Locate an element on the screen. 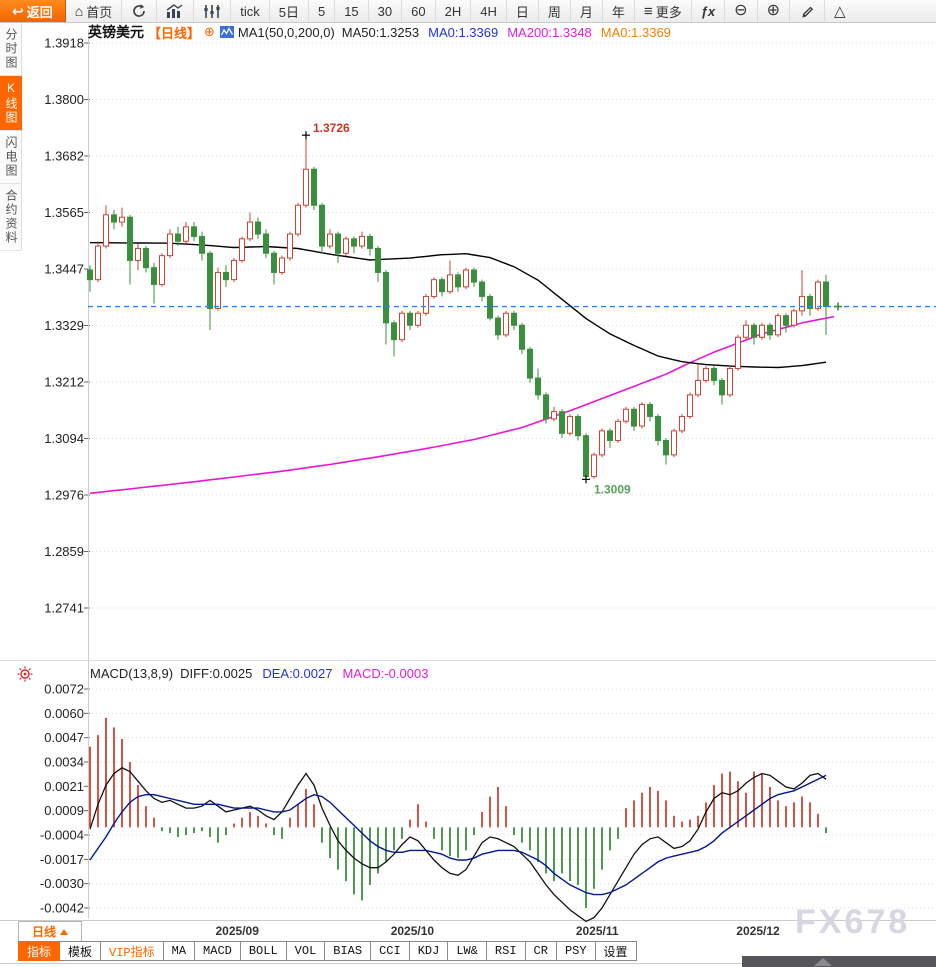  period-tag: 【日线】 is located at coordinates (174, 33).